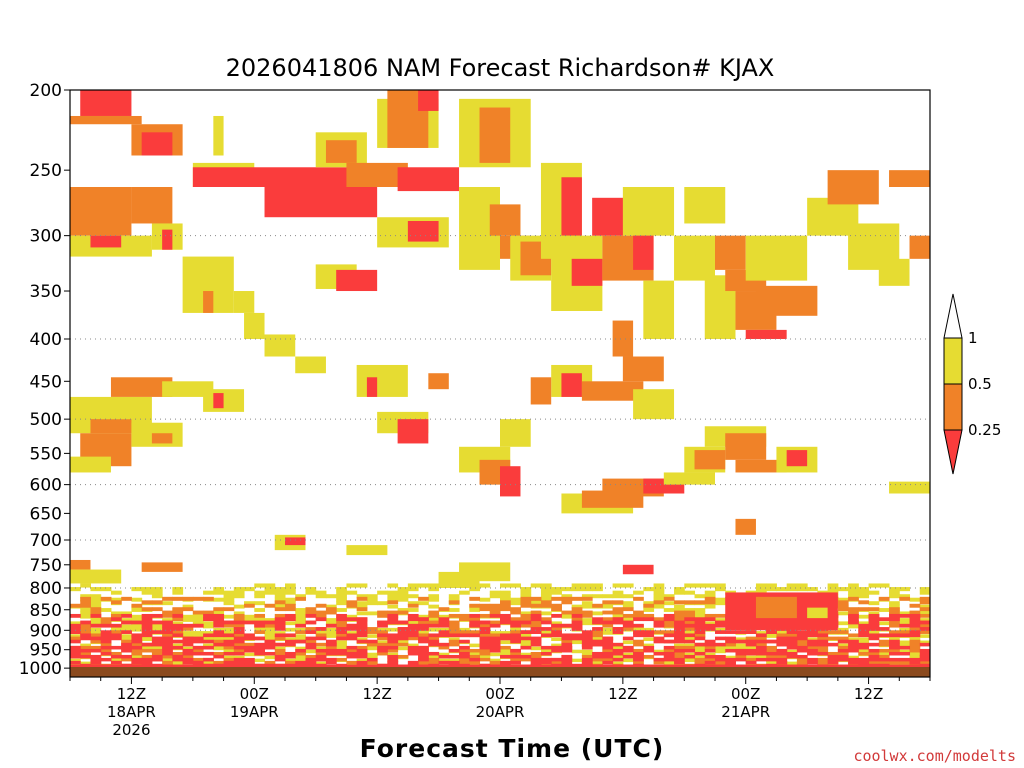 The height and width of the screenshot is (768, 1024). I want to click on y-tick-label: 650, so click(46, 514).